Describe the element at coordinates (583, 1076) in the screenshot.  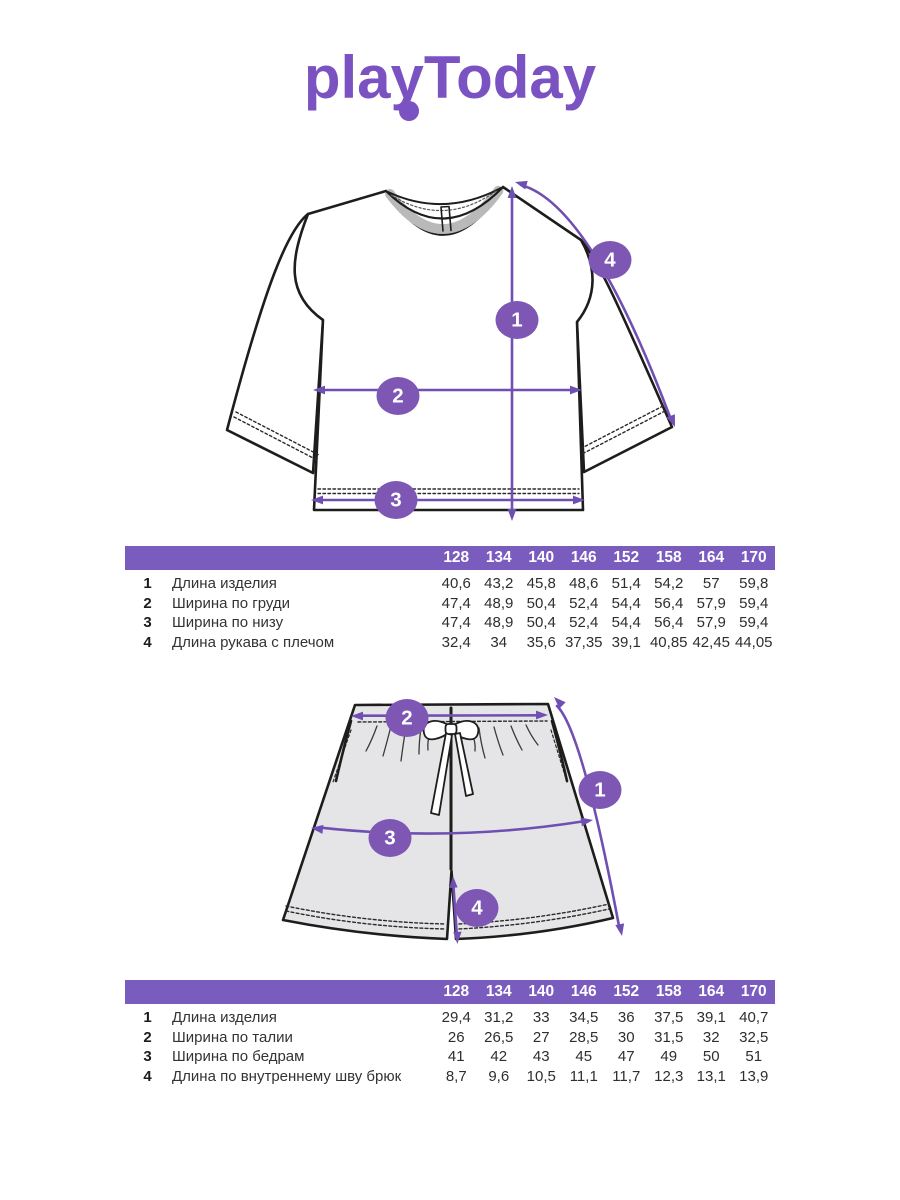
I see `cell-value: 11,1` at that location.